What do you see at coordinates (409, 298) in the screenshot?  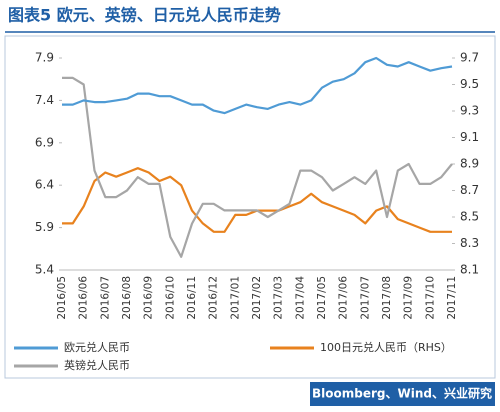 I see `x-tick-label: 2017/09` at bounding box center [409, 298].